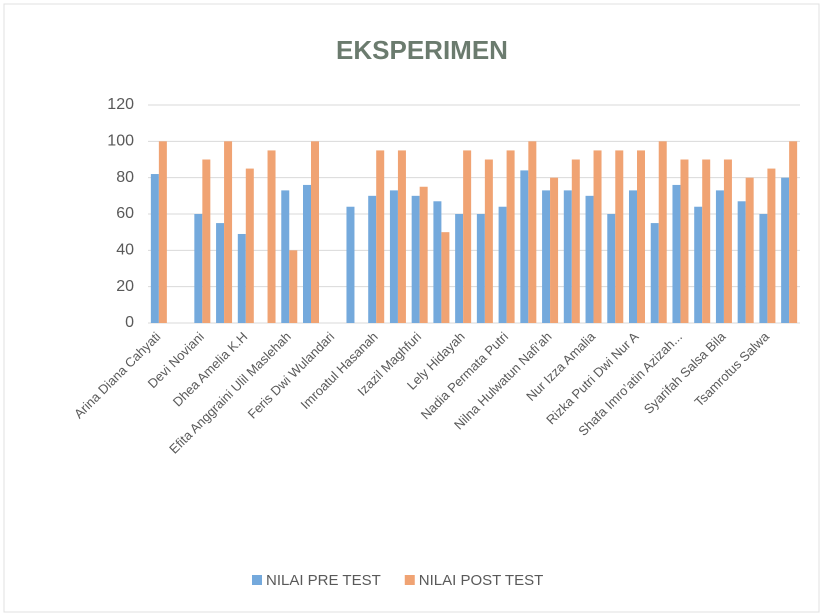 The width and height of the screenshot is (823, 616). I want to click on legend-label: NILAI PRE TEST, so click(323, 580).